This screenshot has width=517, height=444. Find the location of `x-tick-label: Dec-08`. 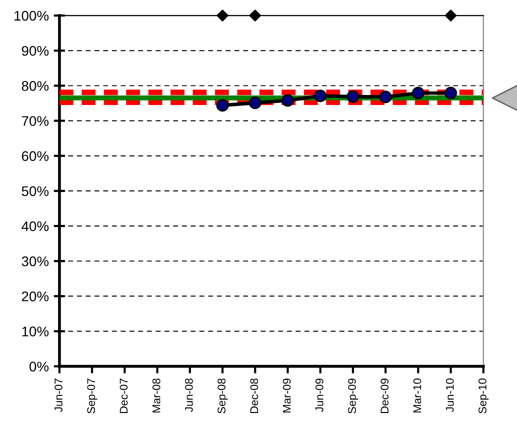

x-tick-label: Dec-08 is located at coordinates (254, 396).